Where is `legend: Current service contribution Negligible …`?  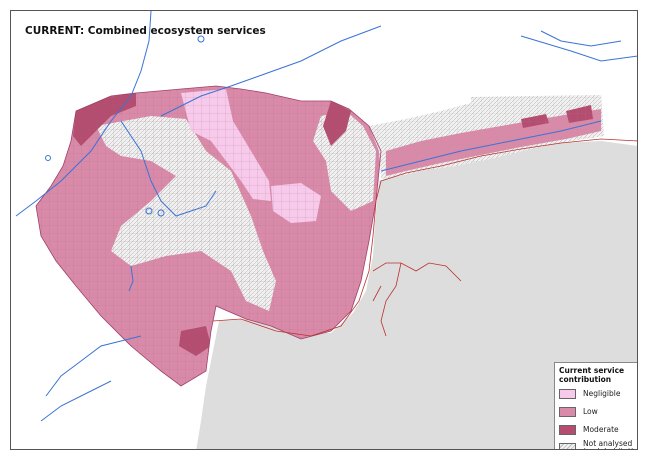 legend: Current service contribution Negligible … is located at coordinates (595, 405).